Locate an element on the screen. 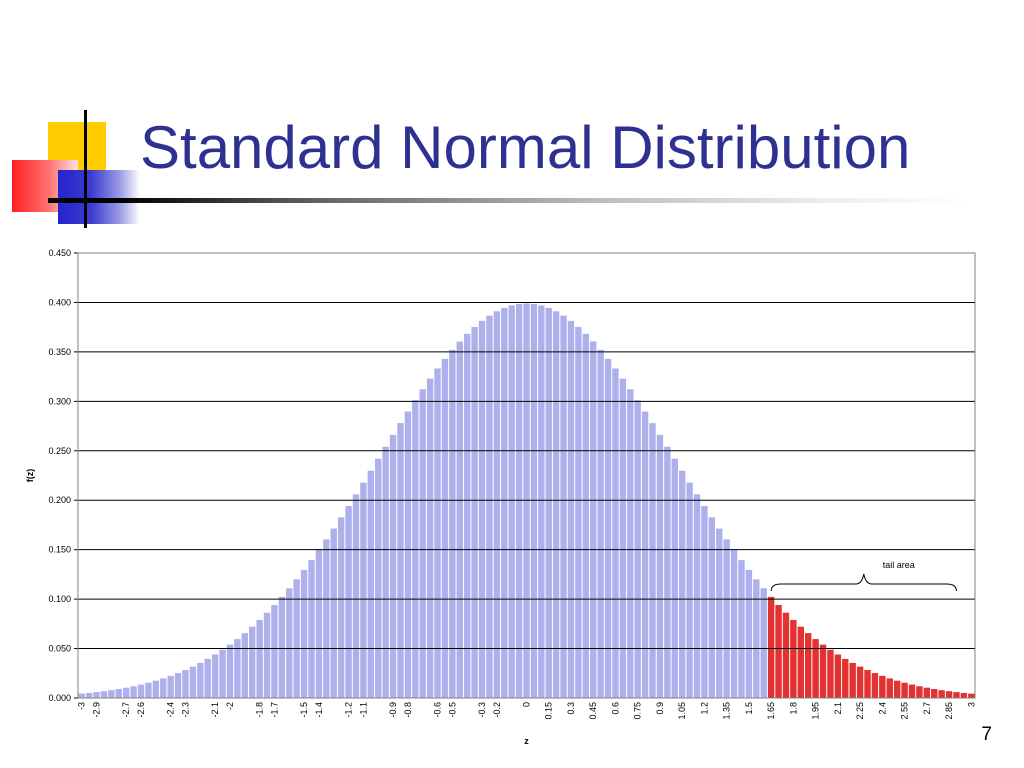 This screenshot has height=768, width=1024. x-tick-label: 2.55 is located at coordinates (905, 711).